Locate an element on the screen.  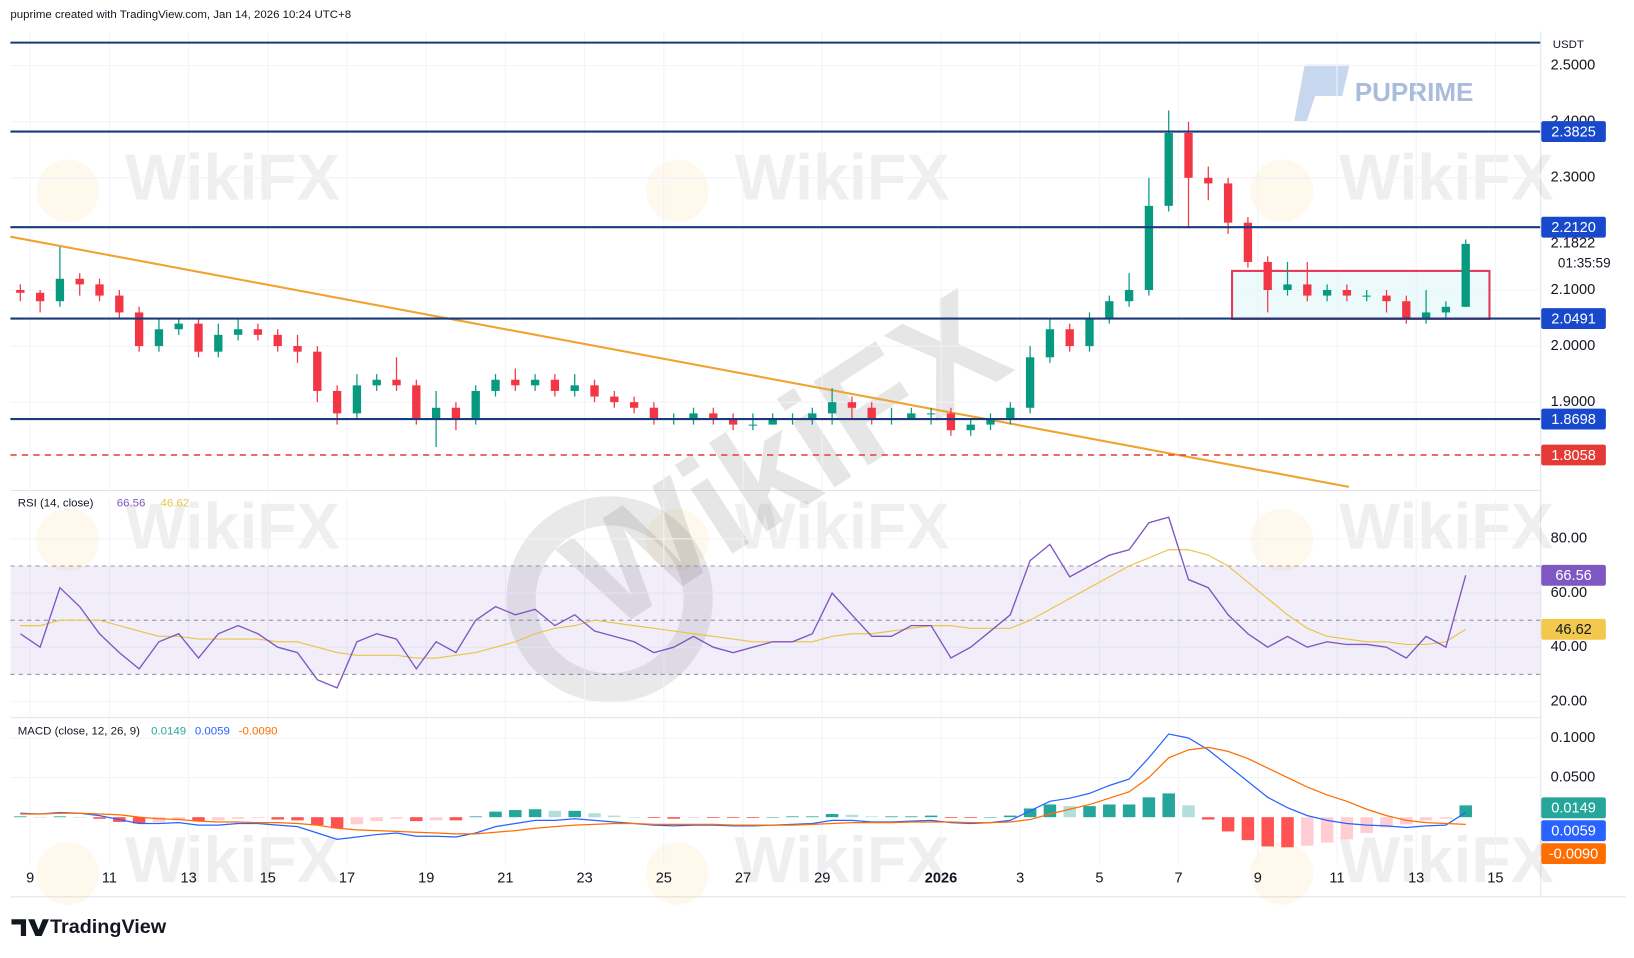
y-tick-label: 40.00 is located at coordinates (1569, 647).